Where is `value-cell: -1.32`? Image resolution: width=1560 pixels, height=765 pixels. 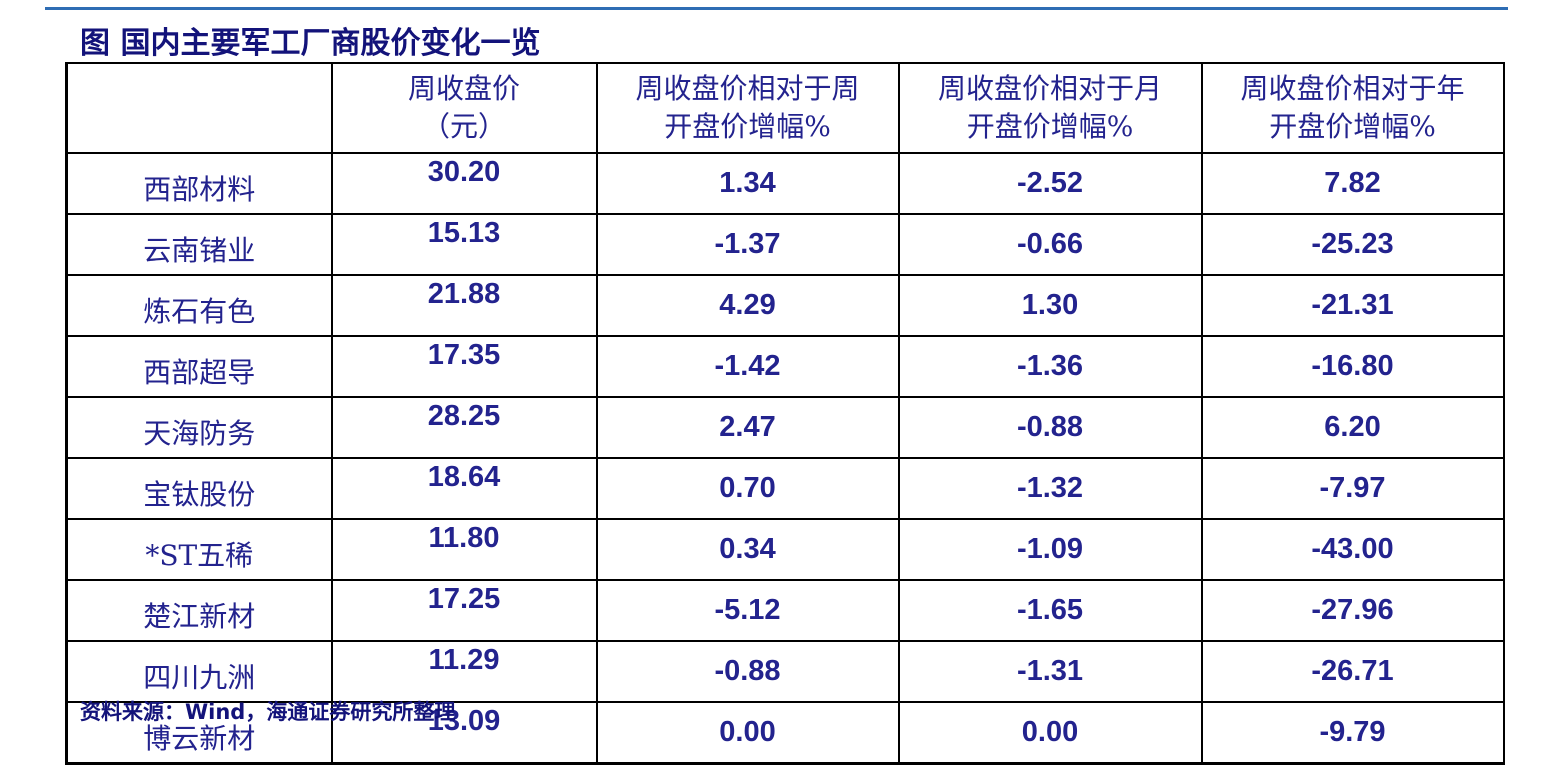
value-cell: -1.32 is located at coordinates (1050, 488).